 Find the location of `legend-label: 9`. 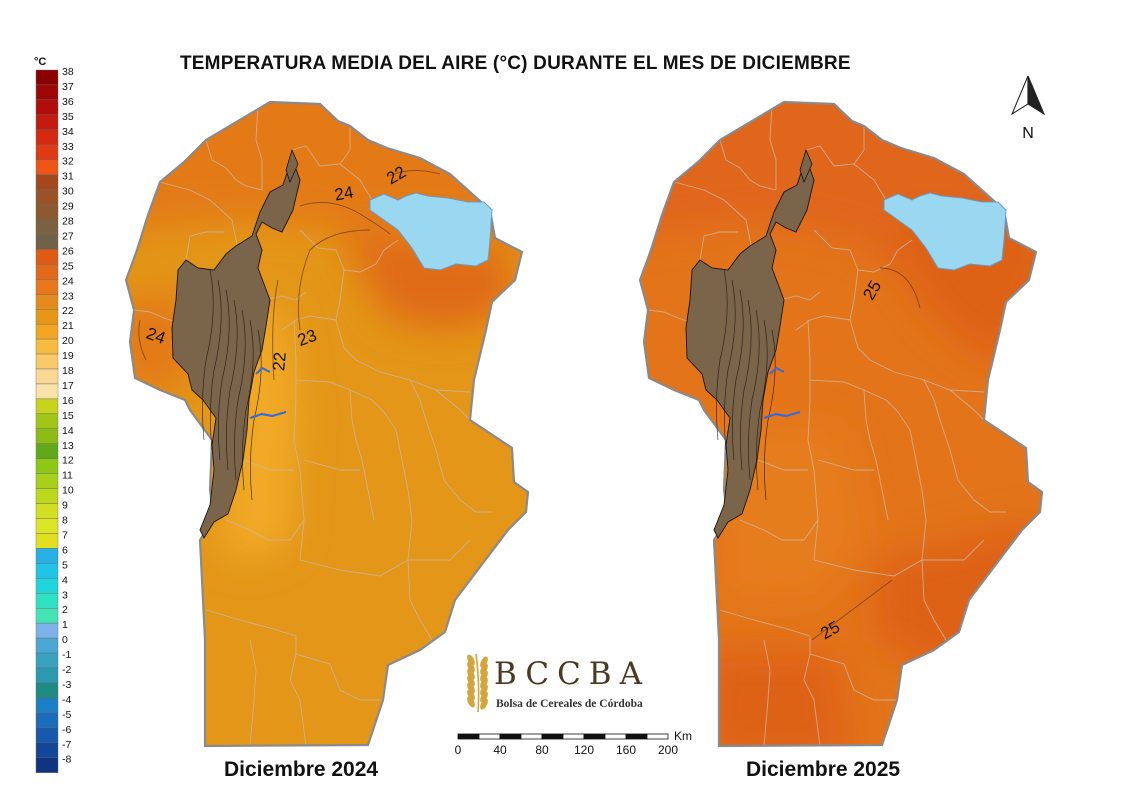

legend-label: 9 is located at coordinates (65, 506).